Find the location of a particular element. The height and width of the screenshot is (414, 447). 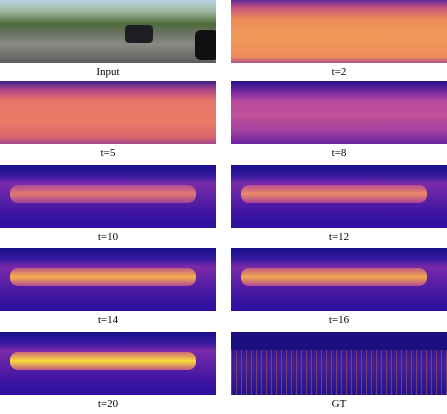

panel: GT is located at coordinates (339, 371).